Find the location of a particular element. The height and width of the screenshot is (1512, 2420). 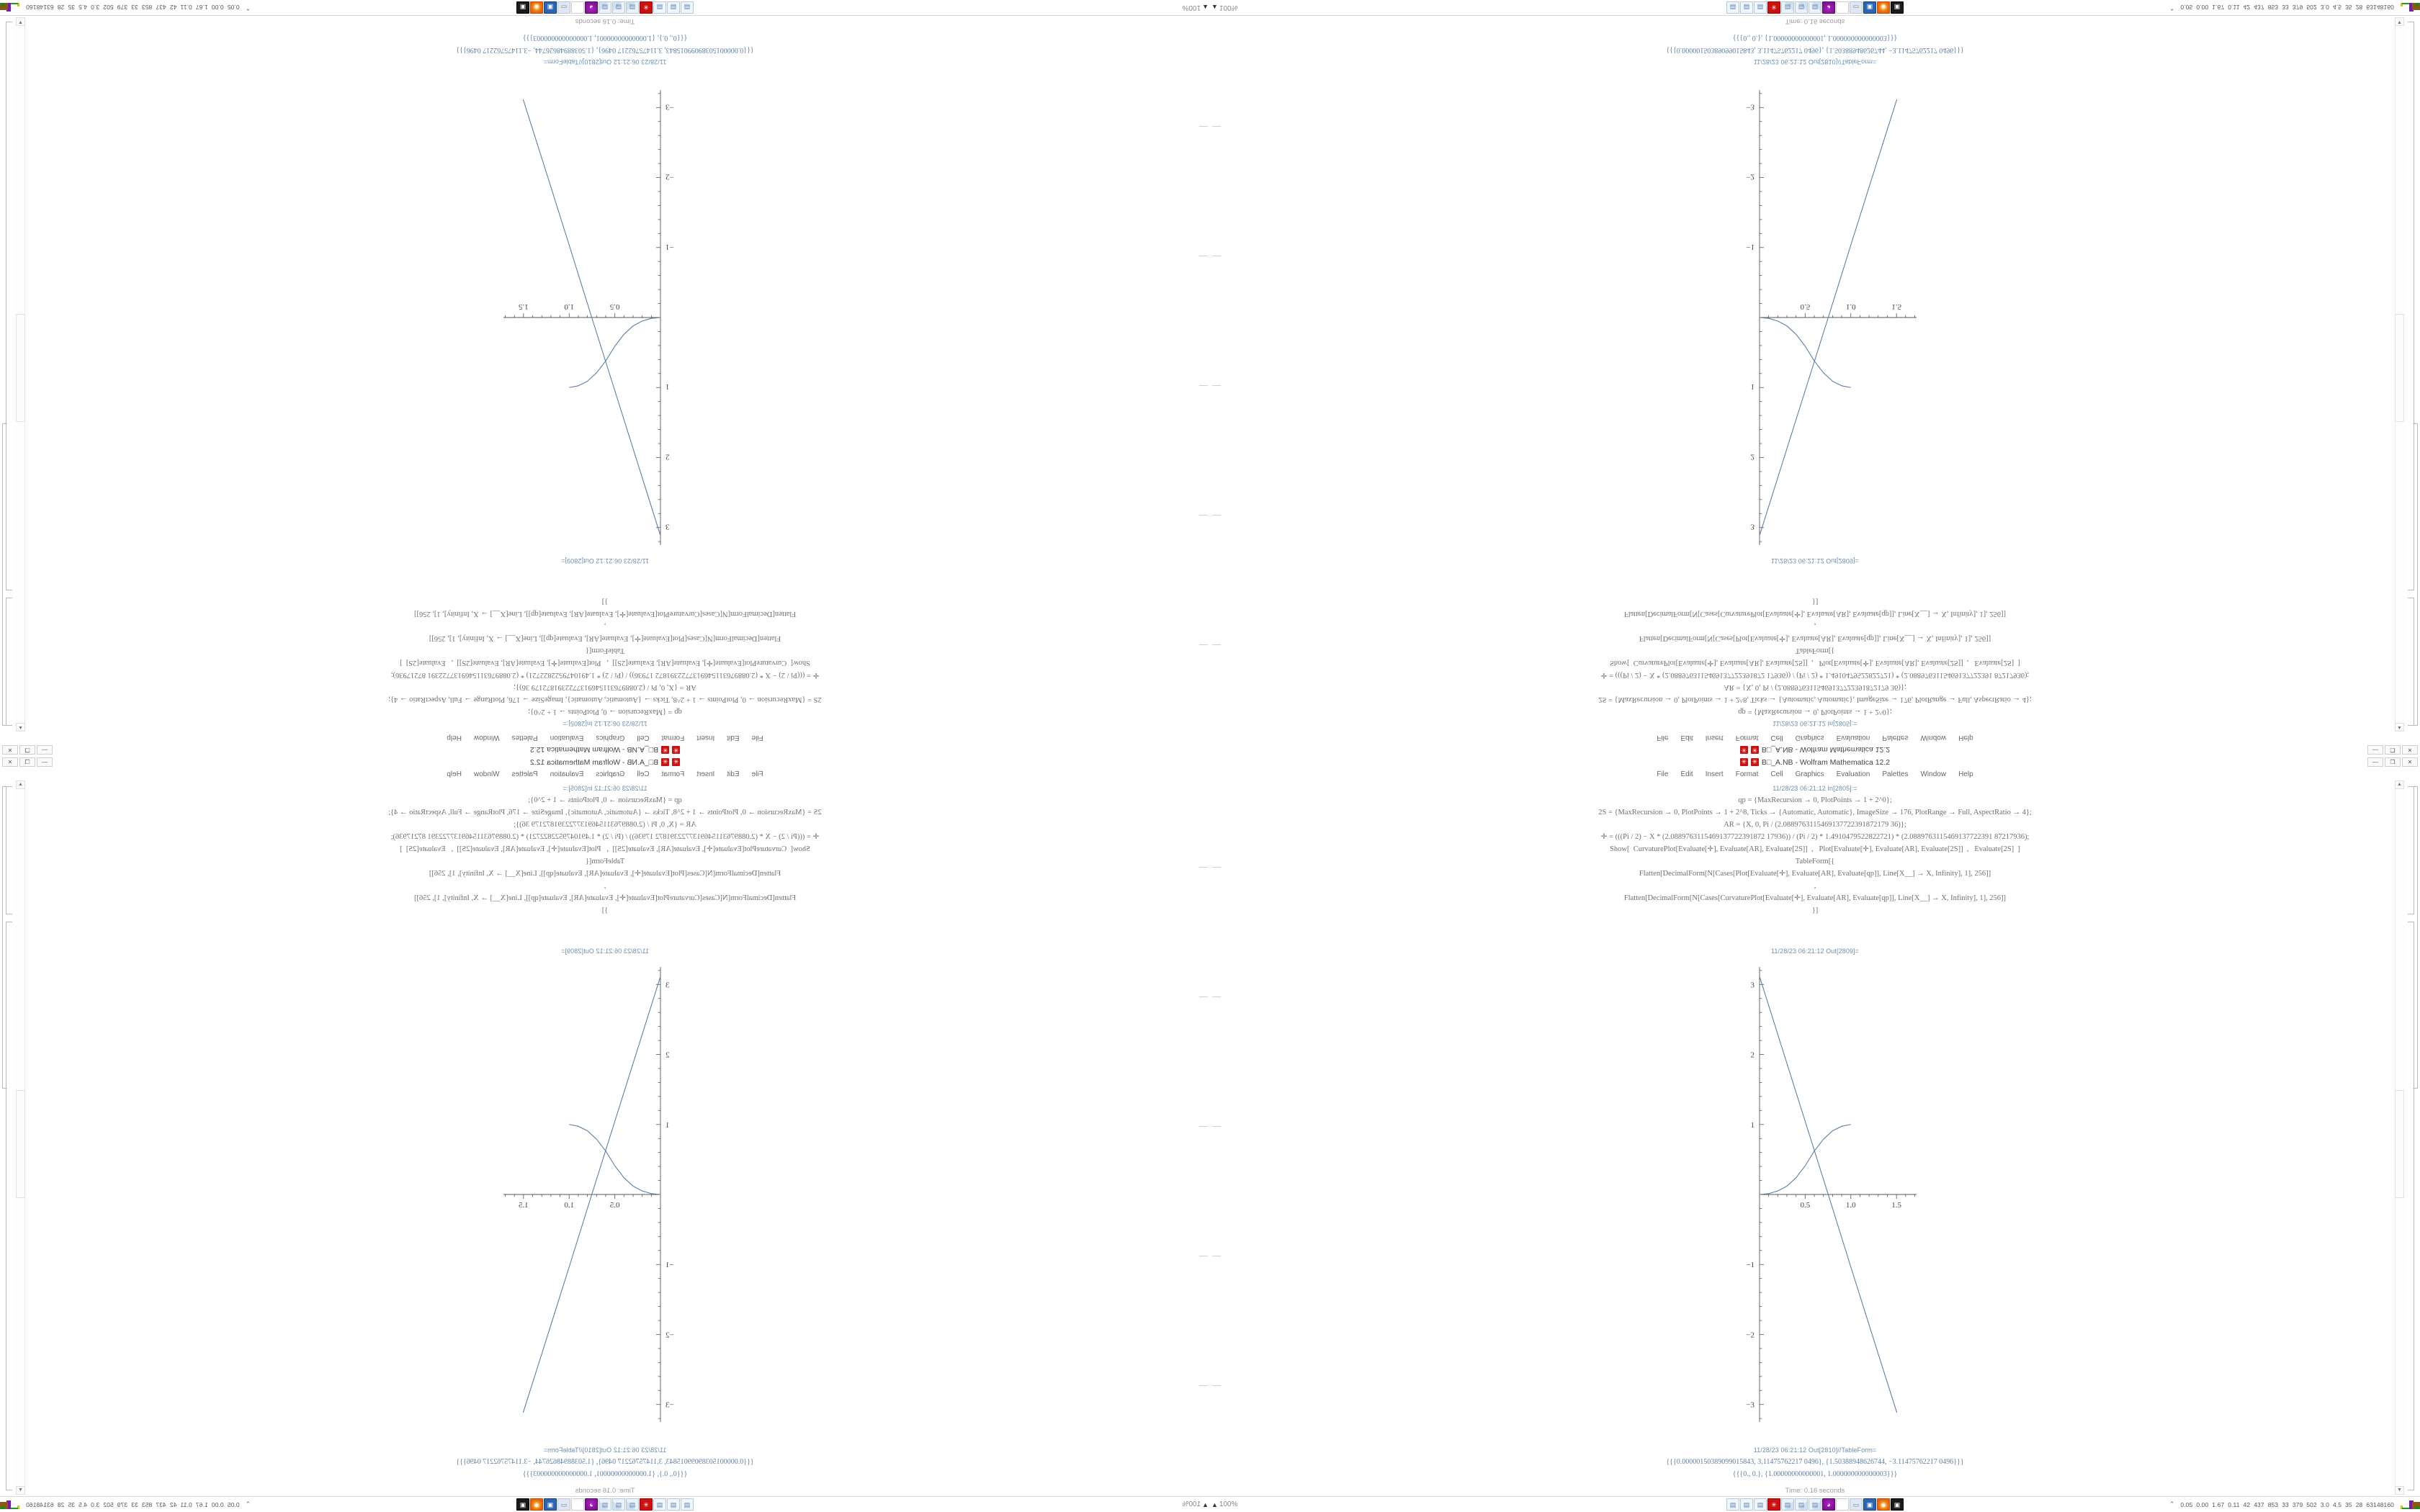

input-cell-bracket is located at coordinates (2411, 850).